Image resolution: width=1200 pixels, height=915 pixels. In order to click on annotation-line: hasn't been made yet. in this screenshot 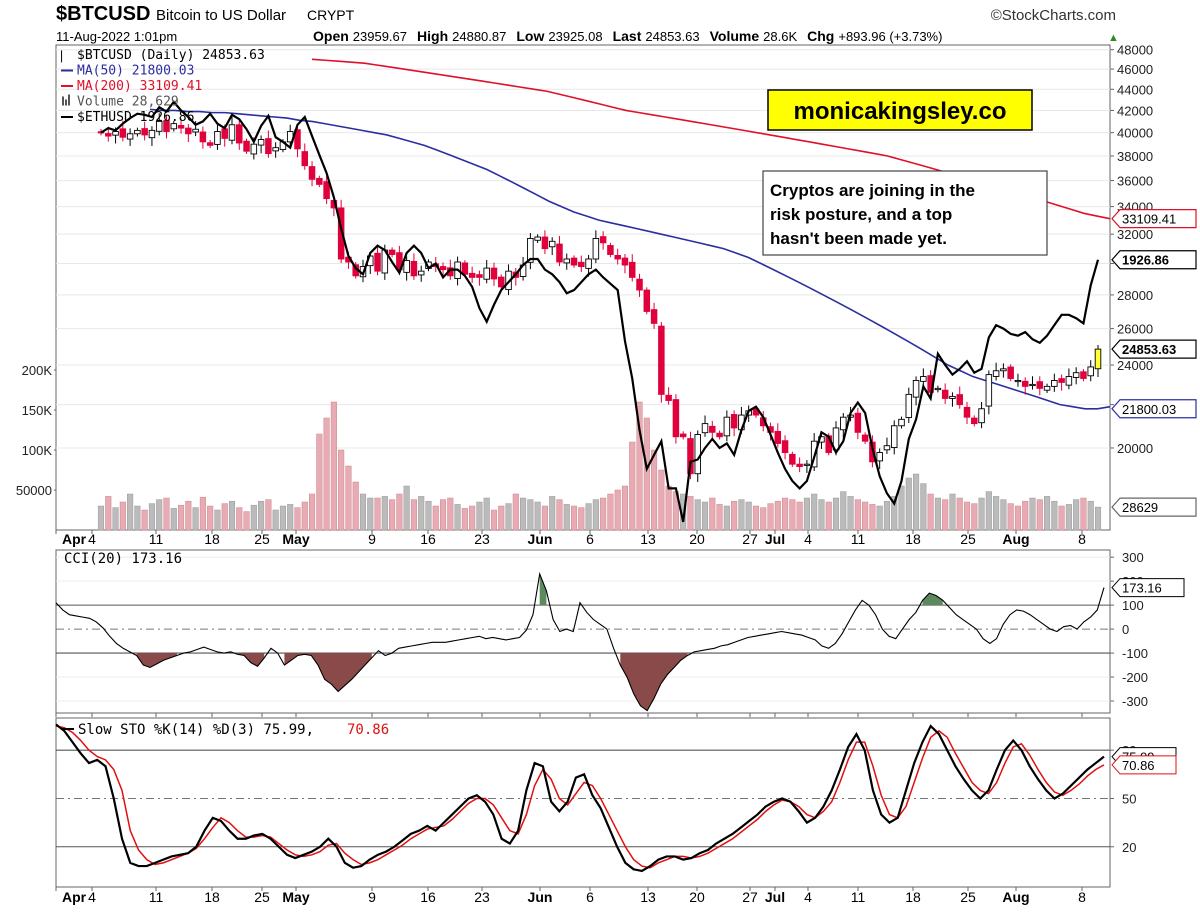, I will do `click(858, 238)`.